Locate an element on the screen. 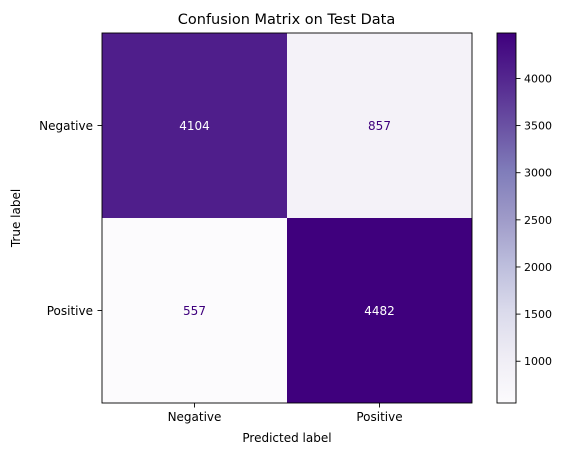 Image resolution: width=569 pixels, height=460 pixels. x-axis-ticks: Negative Positive is located at coordinates (285, 413).